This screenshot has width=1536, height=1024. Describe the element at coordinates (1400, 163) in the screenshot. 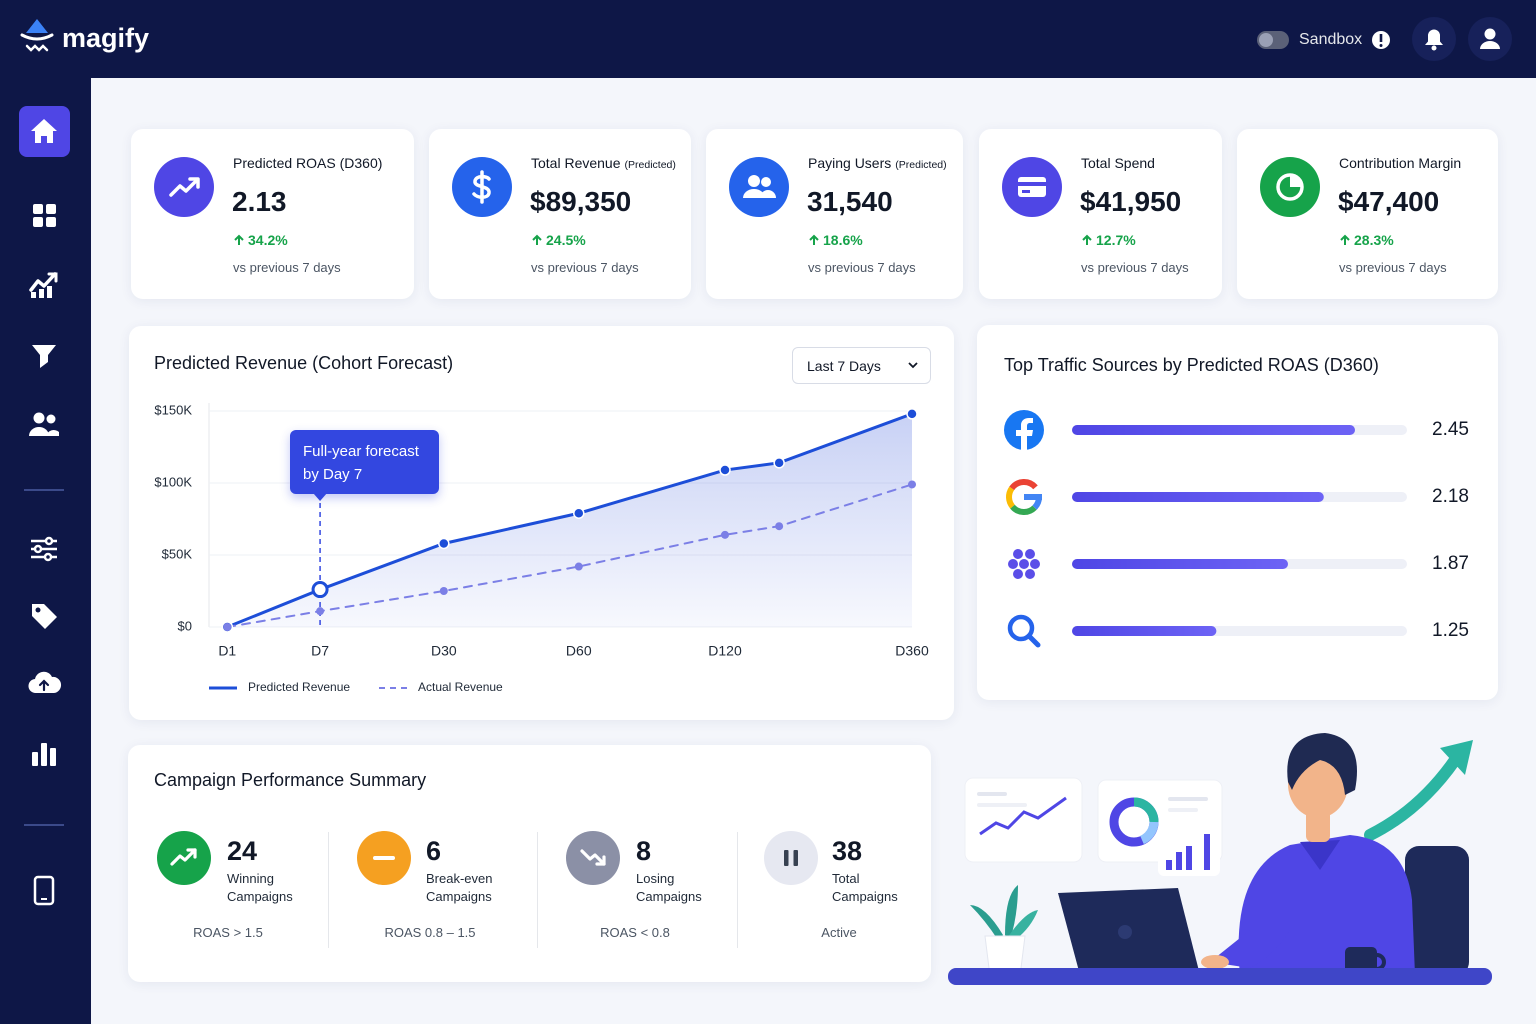

I see `kpi-title: Contribution Margin` at that location.